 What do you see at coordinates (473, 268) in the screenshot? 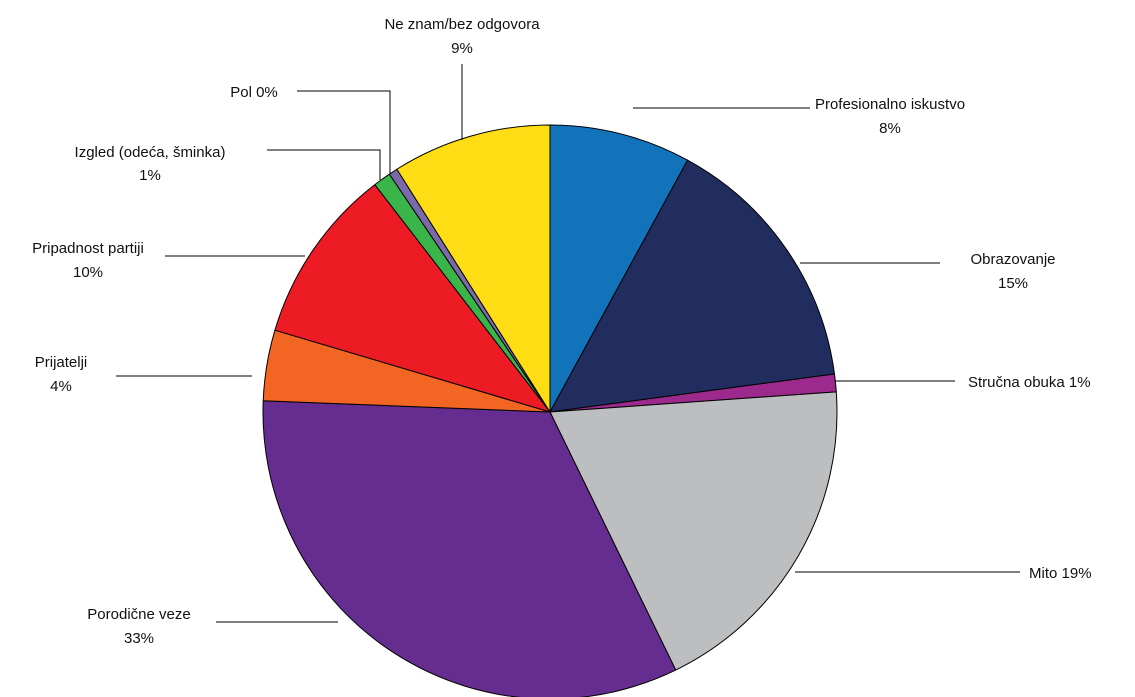
I see `slice-neznam` at bounding box center [473, 268].